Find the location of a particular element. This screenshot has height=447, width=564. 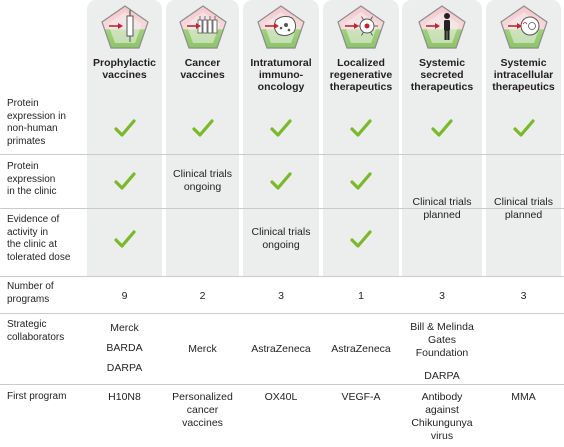

column-header: Cancer vaccines is located at coordinates (202, 69).